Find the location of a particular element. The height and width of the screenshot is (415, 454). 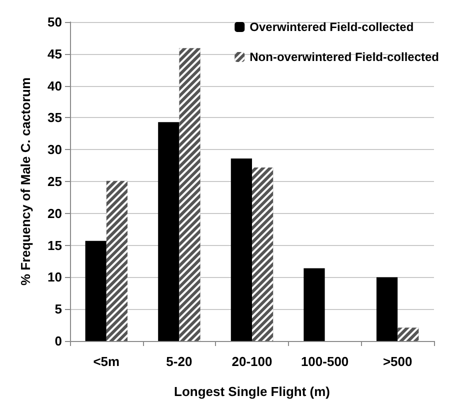

x-tick-label: <5m is located at coordinates (106, 361).